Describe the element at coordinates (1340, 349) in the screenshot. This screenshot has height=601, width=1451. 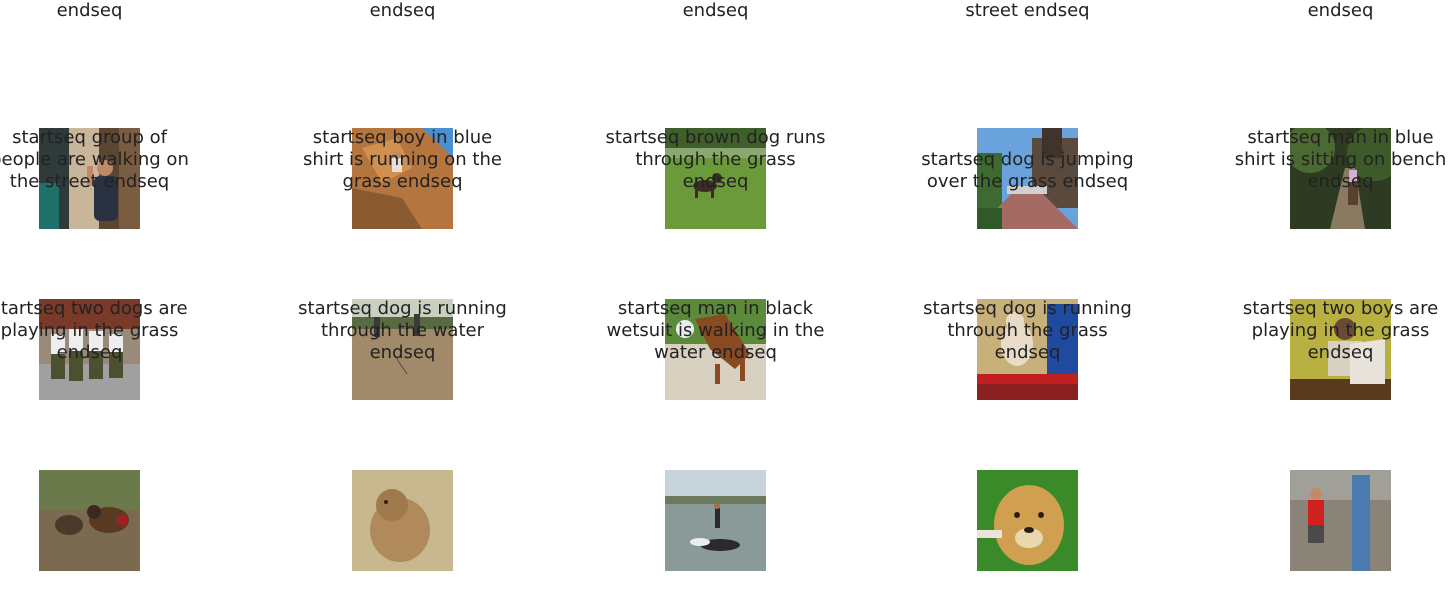
I see `man-reading-newspaper-photo` at that location.